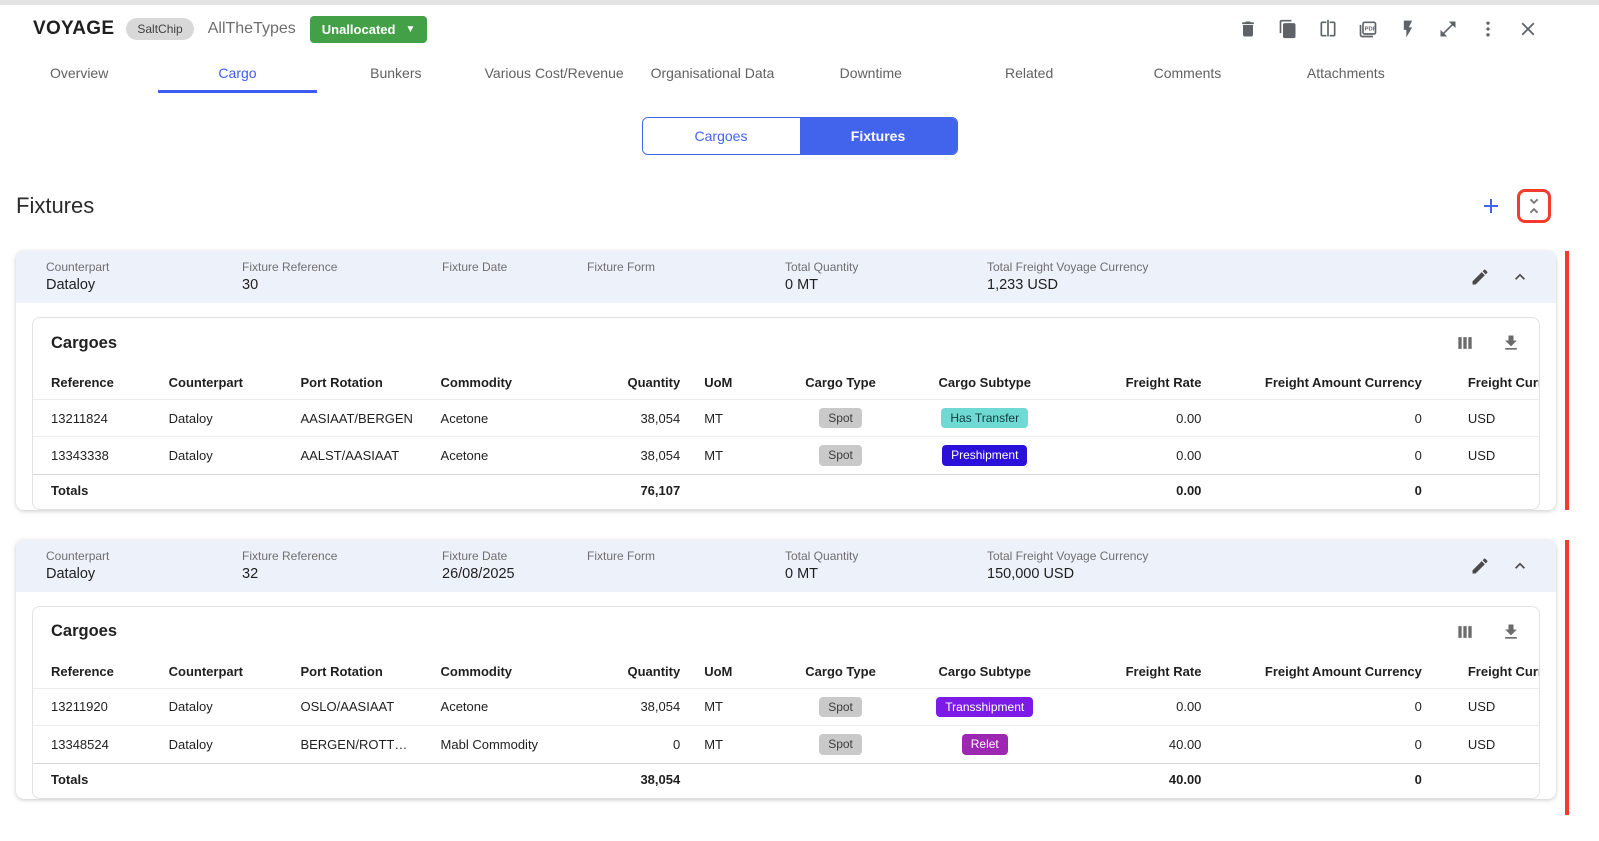  What do you see at coordinates (396, 73) in the screenshot?
I see `tab-bunkers: Bunkers` at bounding box center [396, 73].